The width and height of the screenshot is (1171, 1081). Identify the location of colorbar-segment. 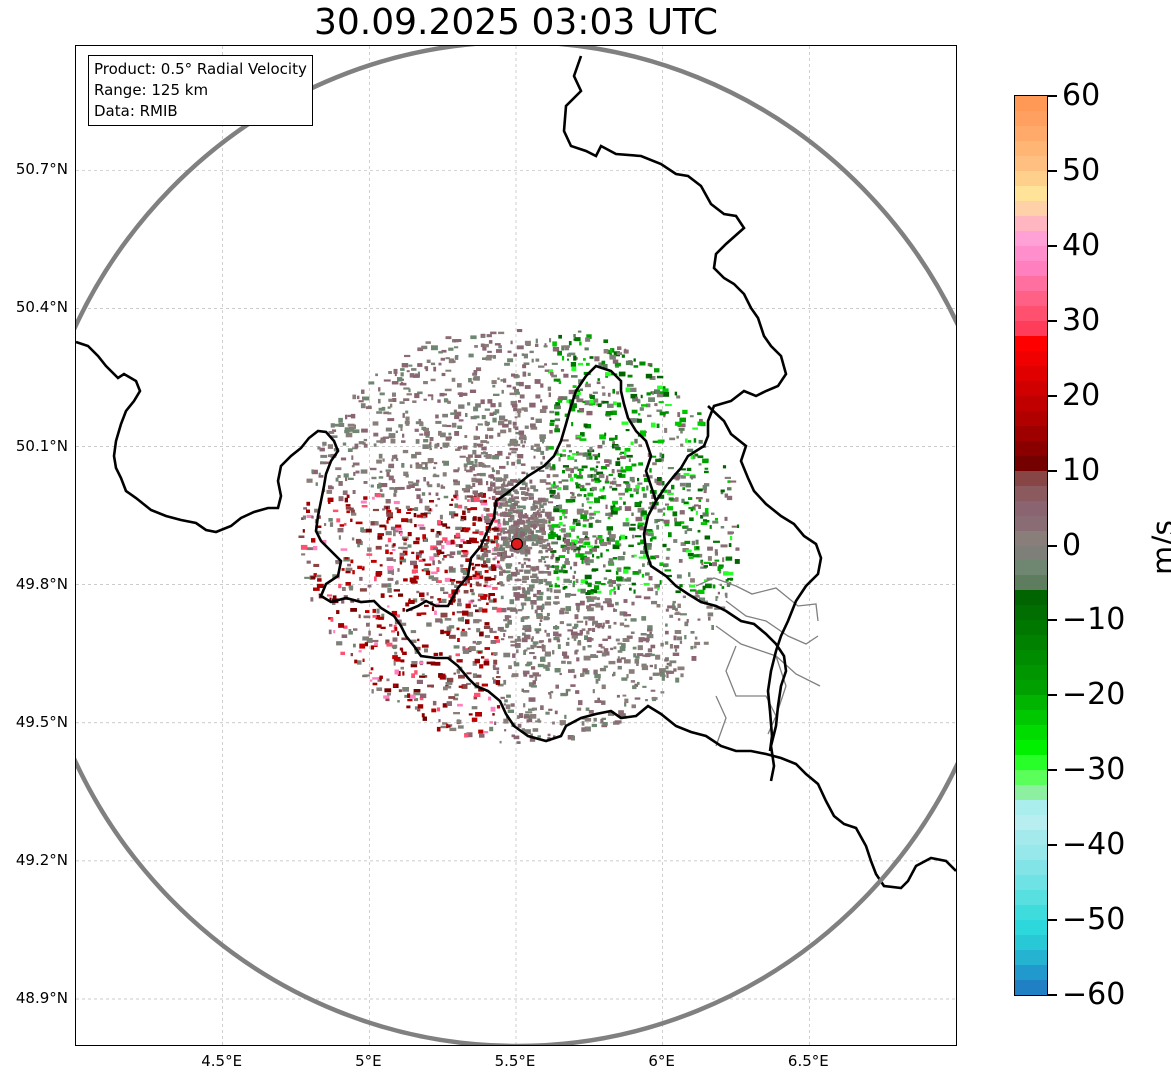
(1031, 178).